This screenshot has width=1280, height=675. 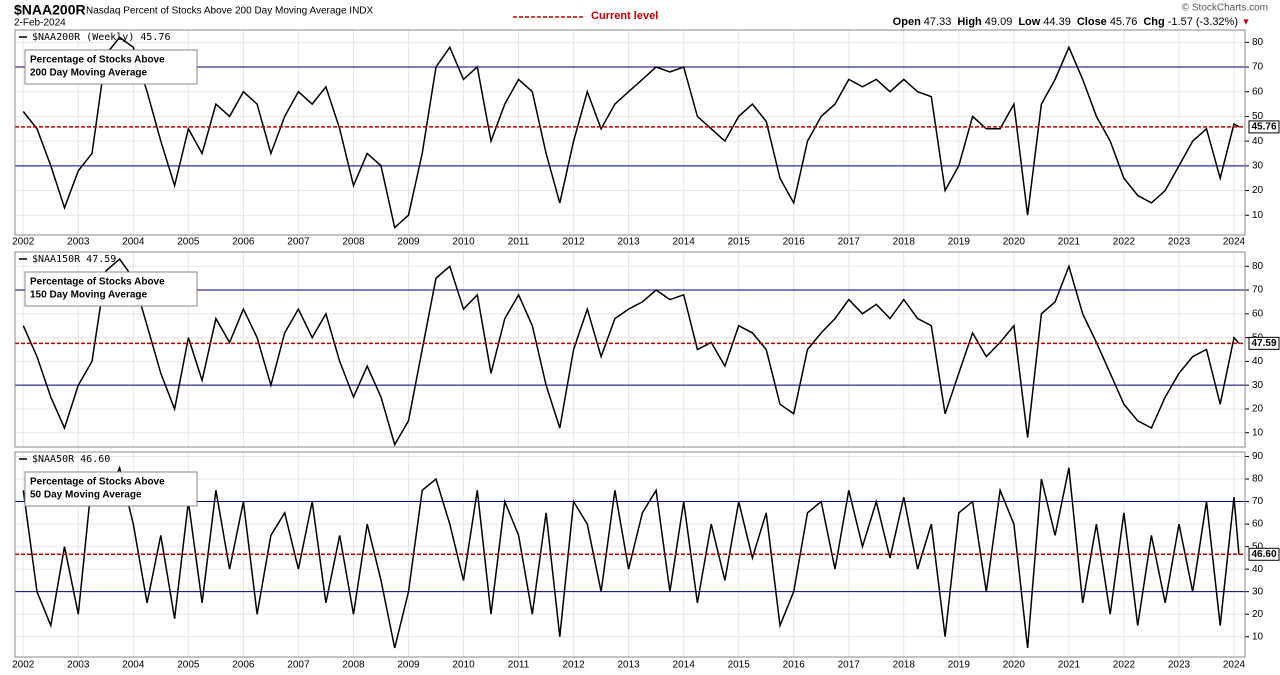 I want to click on legend-name: $NAA200R (Weekly), so click(x=83, y=37).